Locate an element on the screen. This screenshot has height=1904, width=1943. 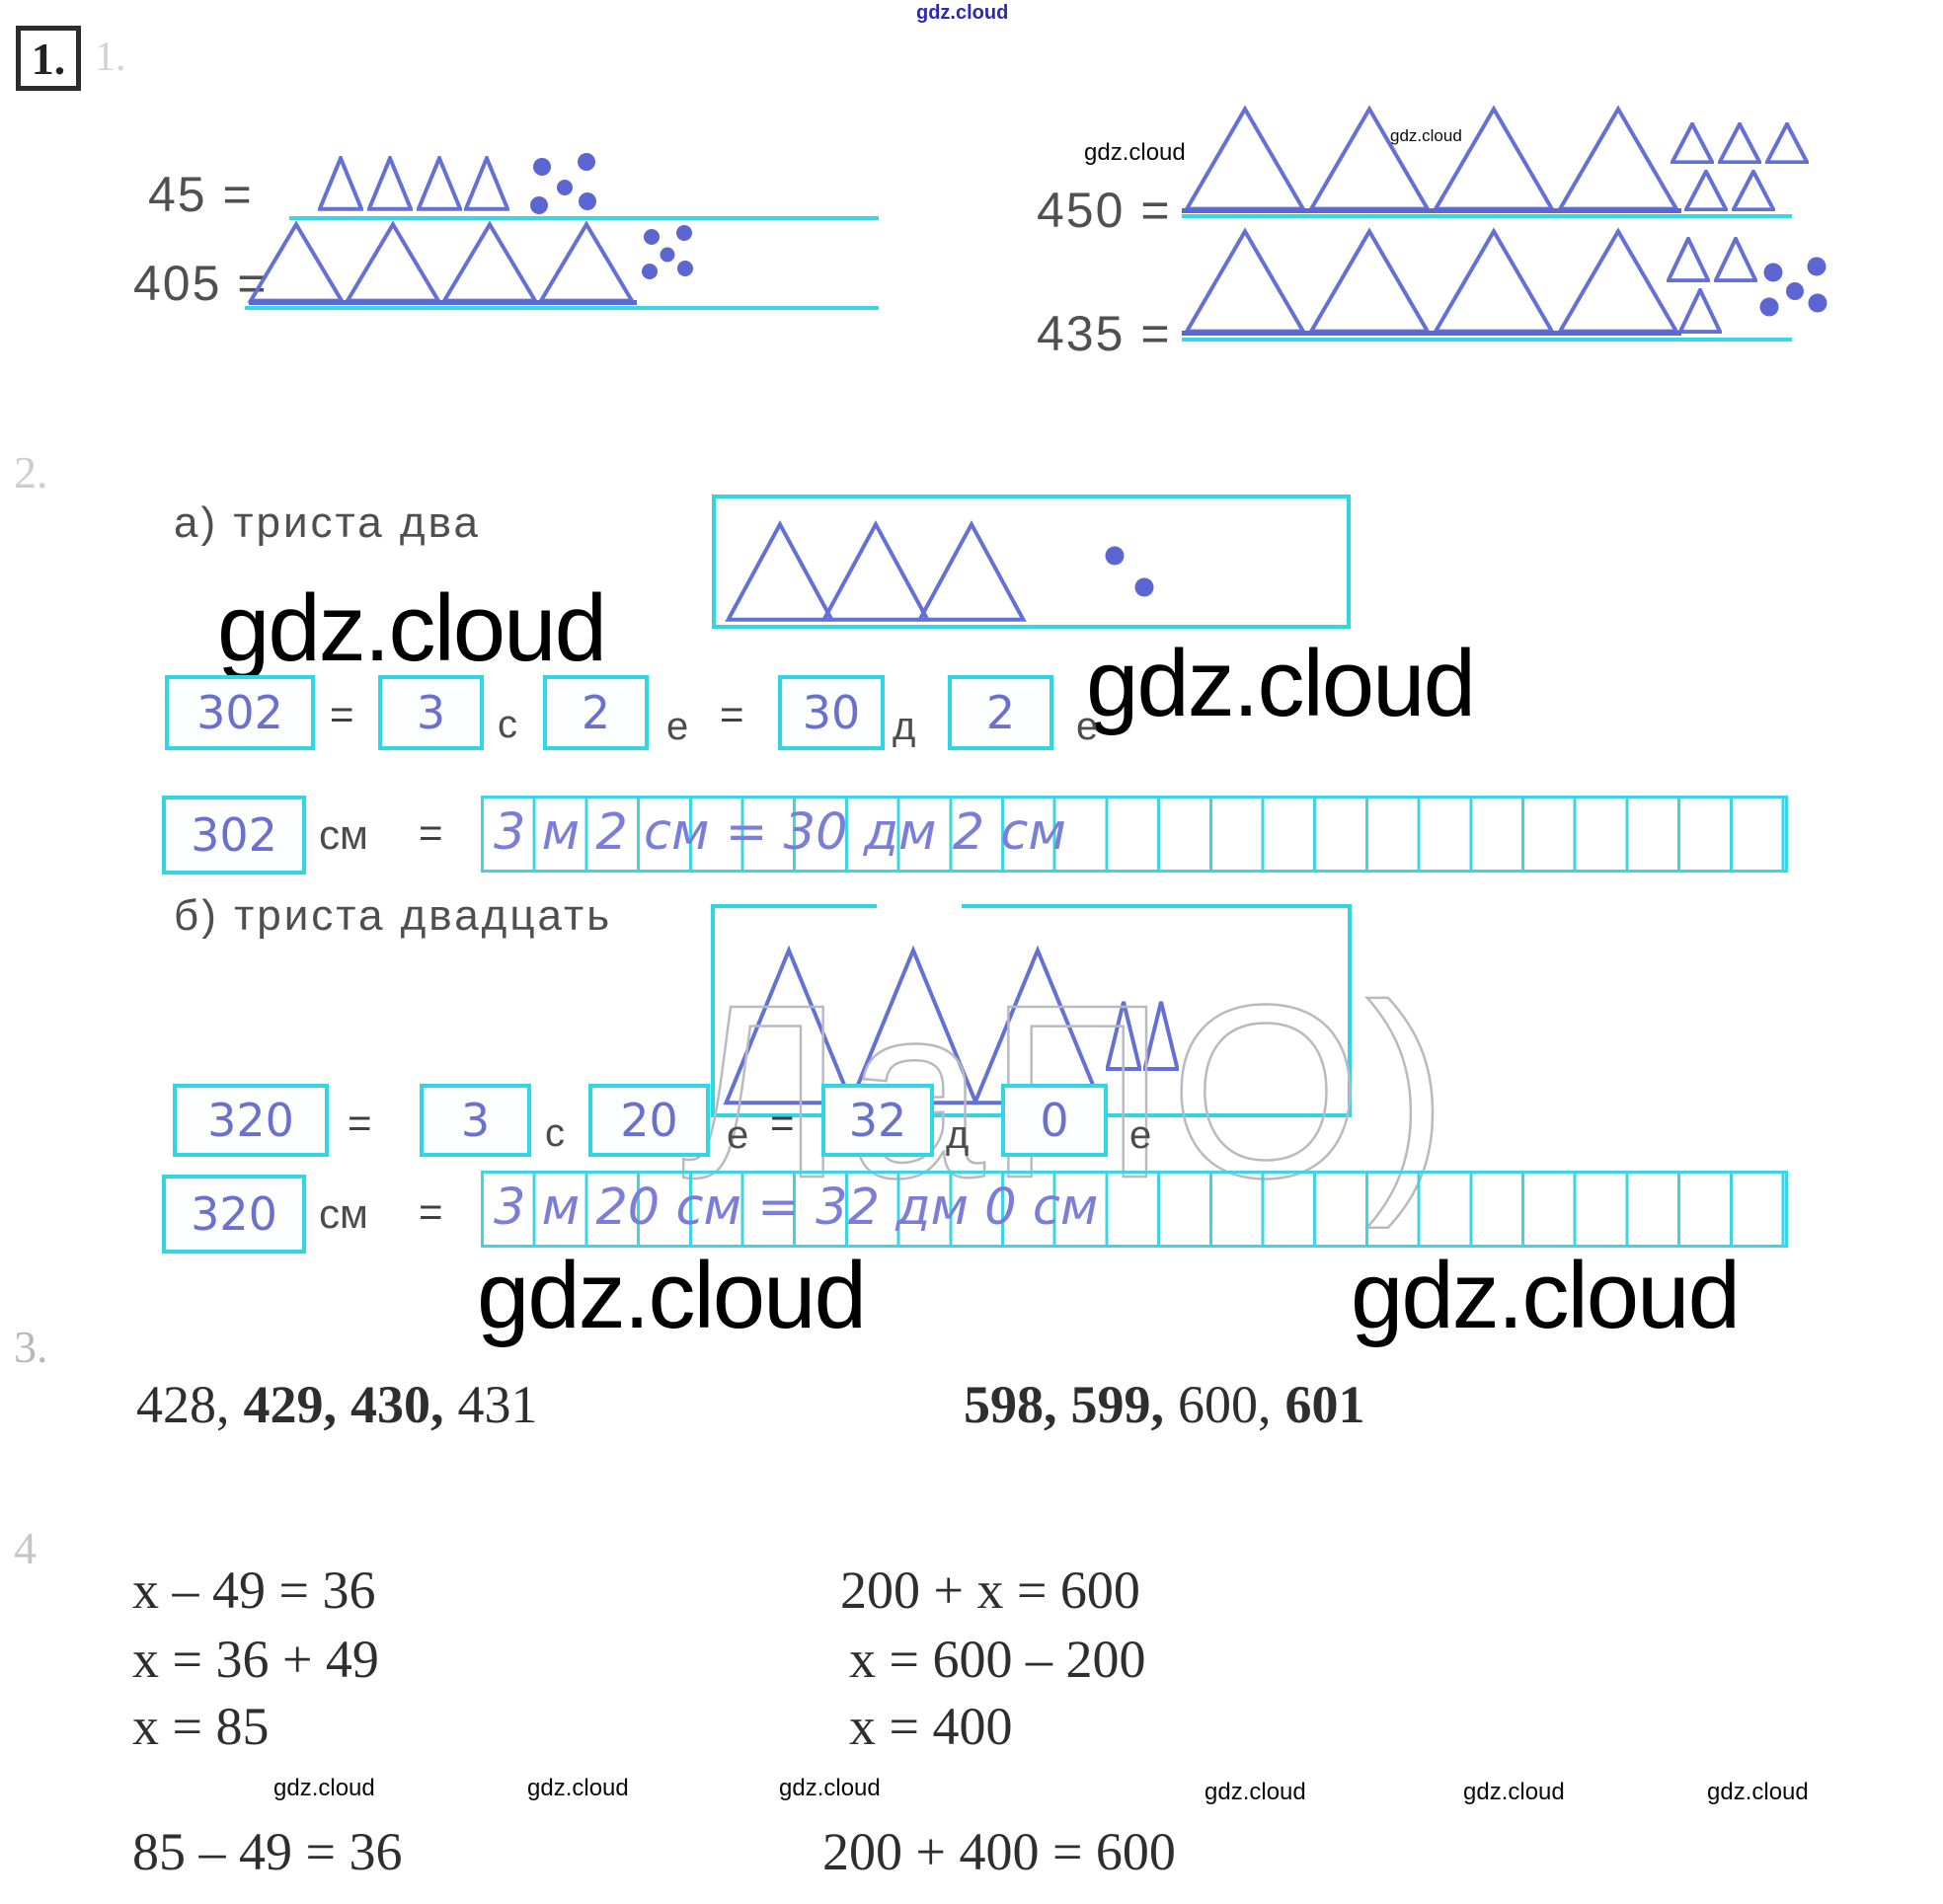
answer-box-units: 20 is located at coordinates (649, 1120).